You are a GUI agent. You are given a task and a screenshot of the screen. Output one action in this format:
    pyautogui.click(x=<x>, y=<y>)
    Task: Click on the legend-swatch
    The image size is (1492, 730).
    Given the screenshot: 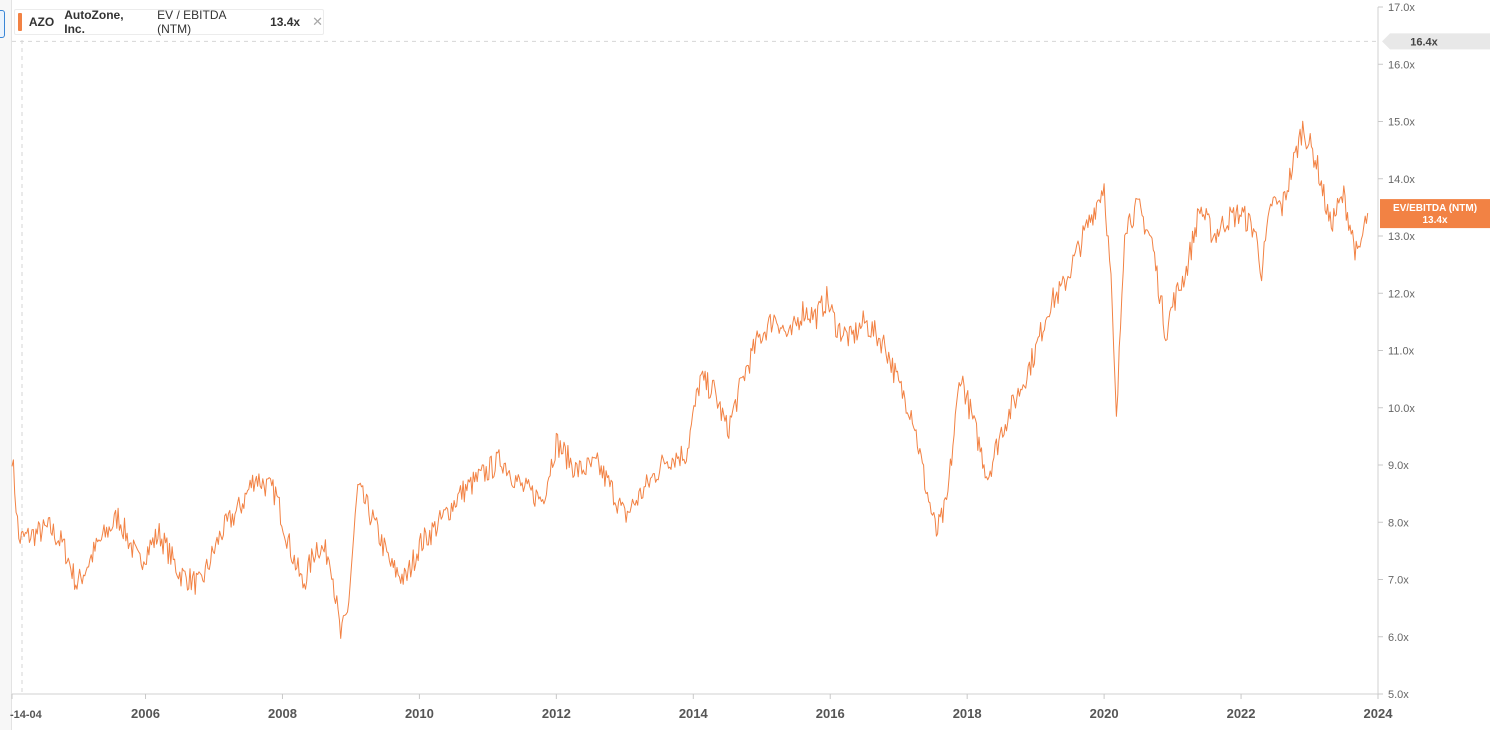 What is the action you would take?
    pyautogui.click(x=20, y=22)
    